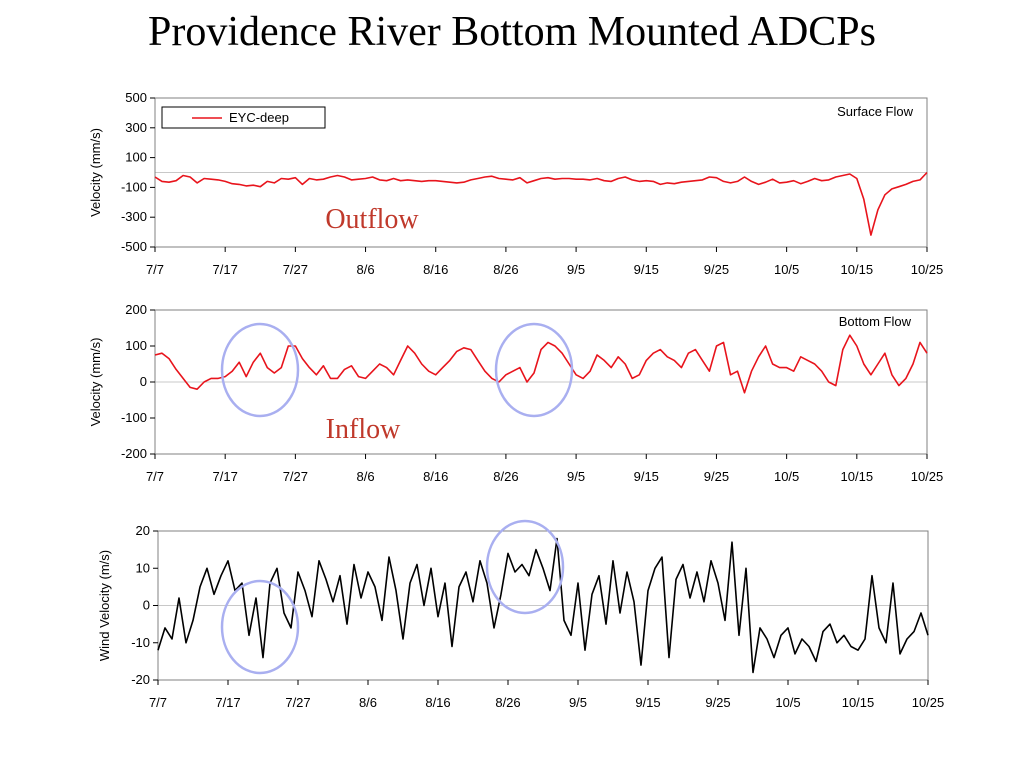 The width and height of the screenshot is (1024, 768). What do you see at coordinates (541, 203) in the screenshot?
I see `series-line-surface` at bounding box center [541, 203].